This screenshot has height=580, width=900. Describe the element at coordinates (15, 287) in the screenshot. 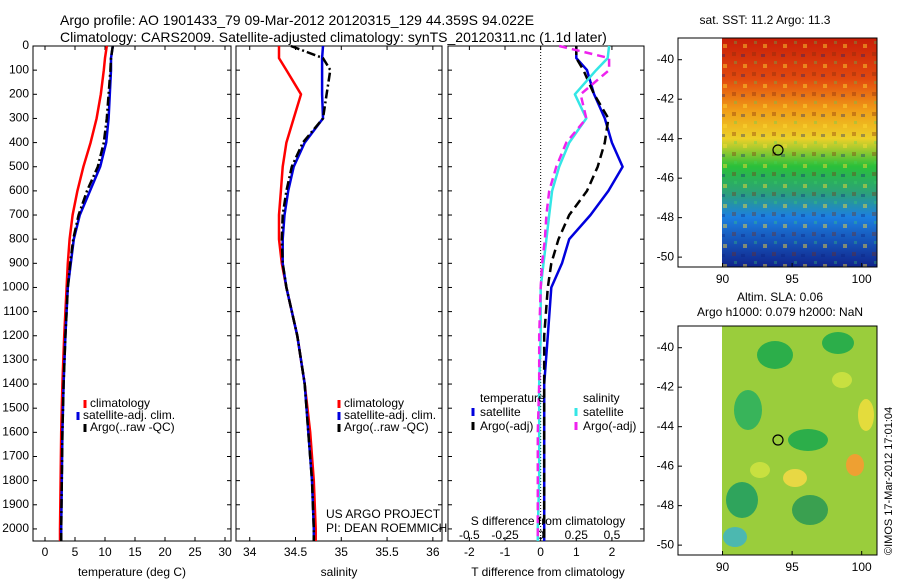

I see `y-tick-label: 1000` at that location.